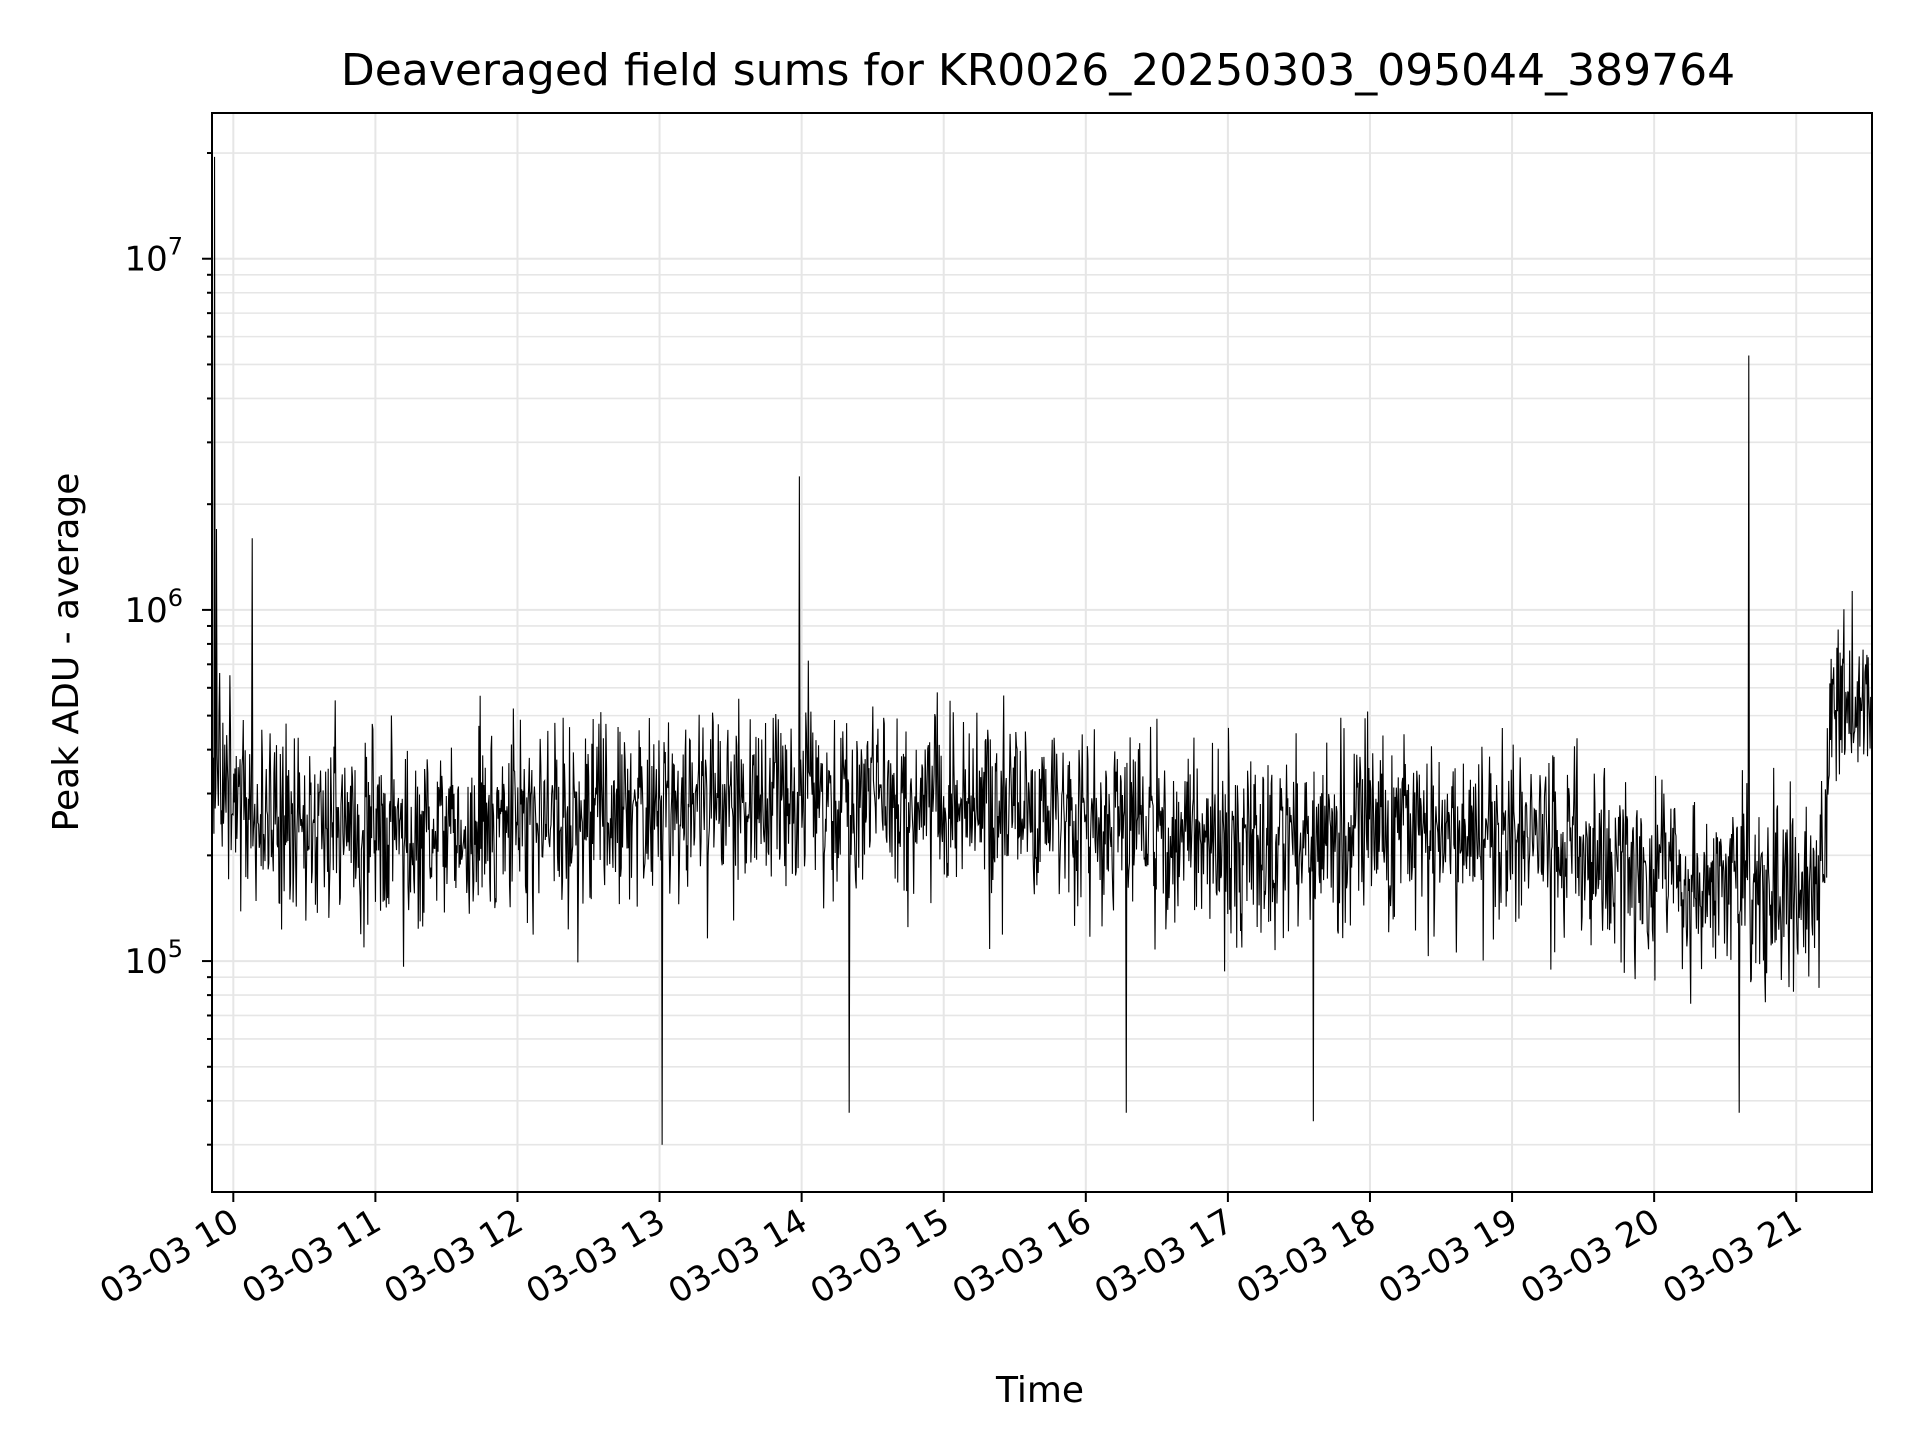 The height and width of the screenshot is (1440, 1920). I want to click on y-tick-exponent: 7, so click(175, 247).